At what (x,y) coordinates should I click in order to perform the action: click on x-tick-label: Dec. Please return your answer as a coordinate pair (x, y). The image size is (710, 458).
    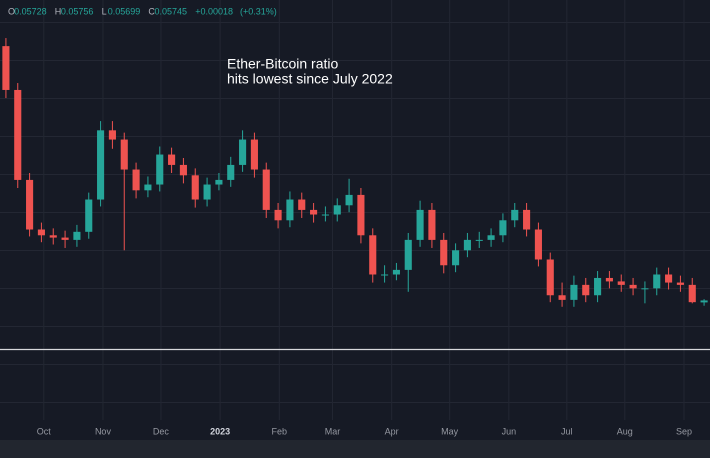
    Looking at the image, I should click on (161, 431).